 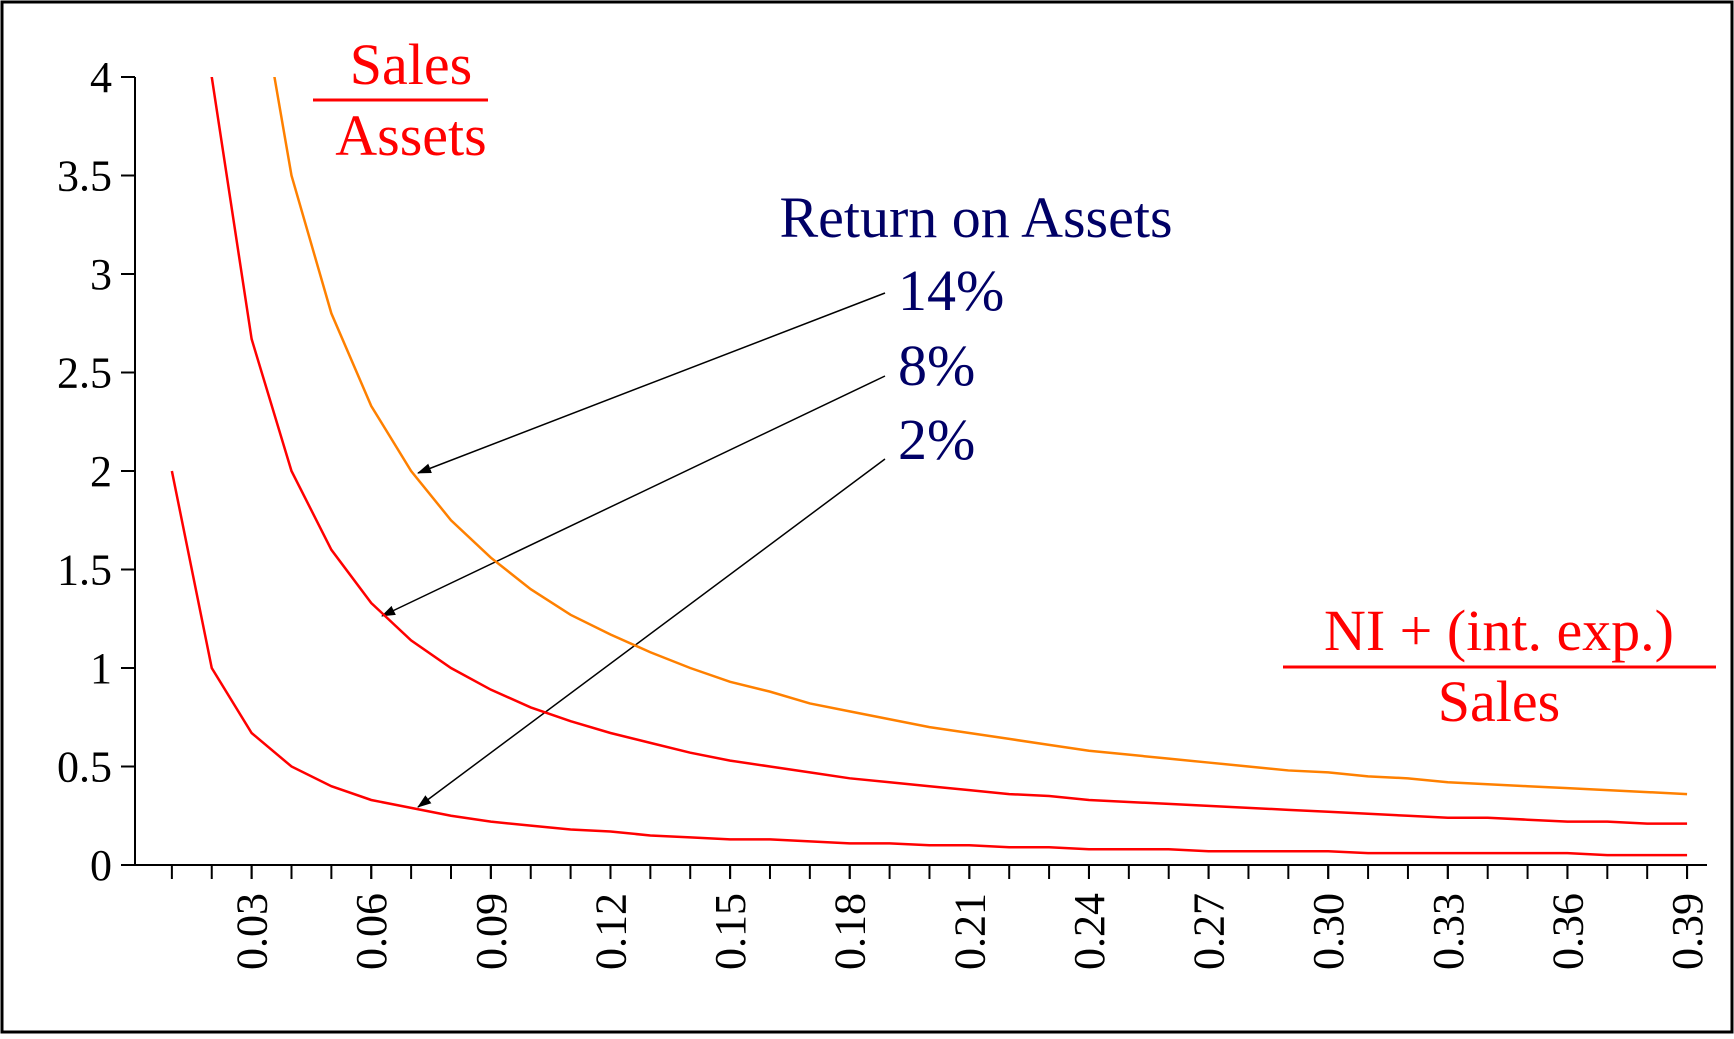 What do you see at coordinates (371, 931) in the screenshot?
I see `x-tick-label: 0.06` at bounding box center [371, 931].